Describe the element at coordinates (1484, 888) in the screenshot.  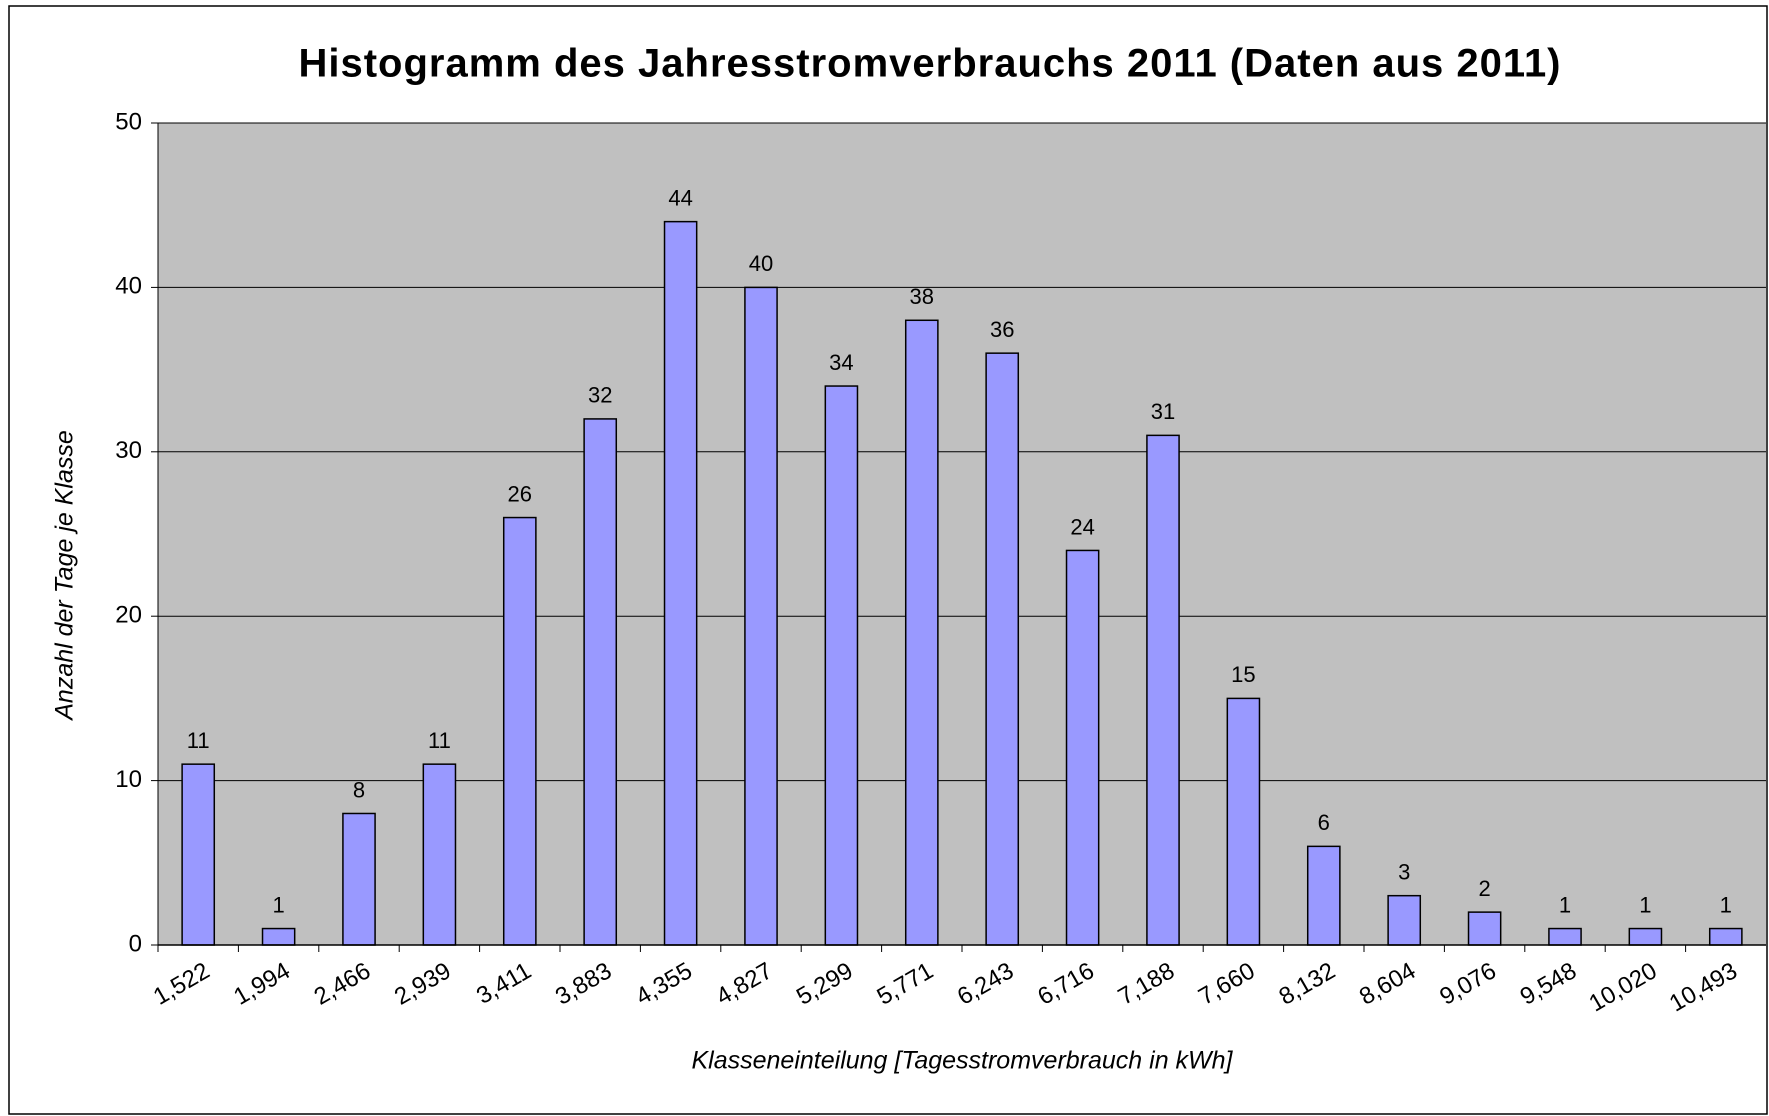
I see `value-label: 2` at that location.